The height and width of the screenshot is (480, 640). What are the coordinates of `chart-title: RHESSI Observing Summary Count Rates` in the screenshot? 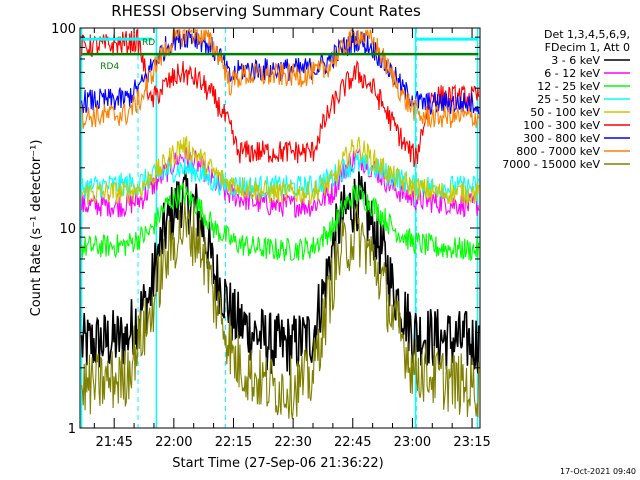 It's located at (266, 11).